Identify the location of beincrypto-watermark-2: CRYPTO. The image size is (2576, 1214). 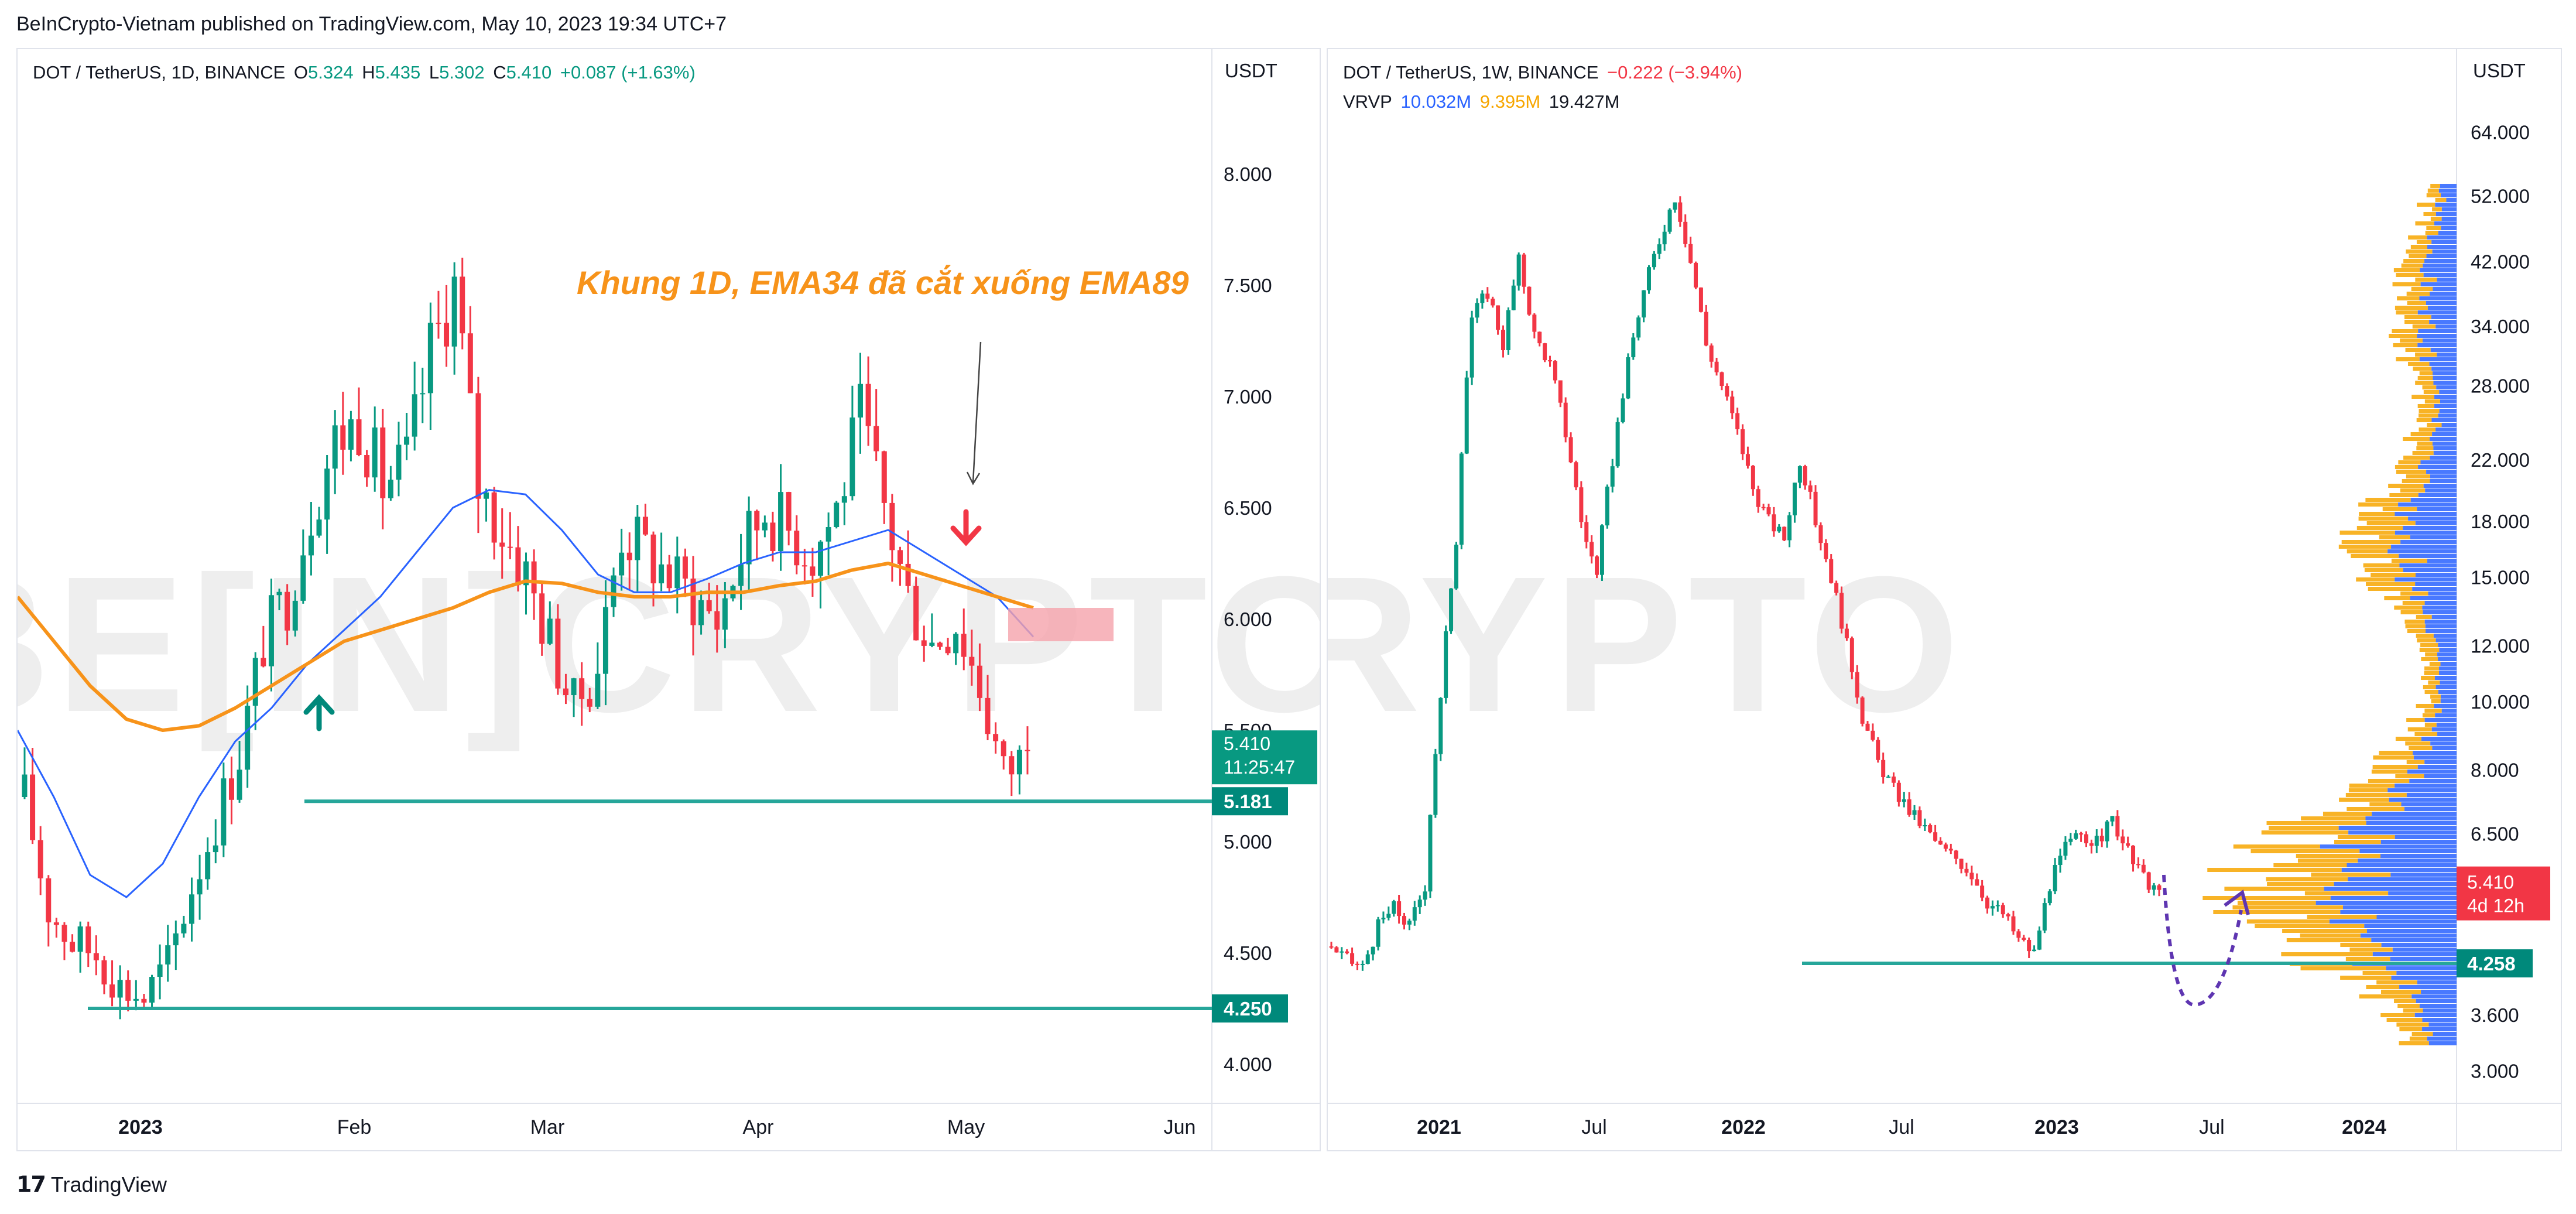
(1646, 644).